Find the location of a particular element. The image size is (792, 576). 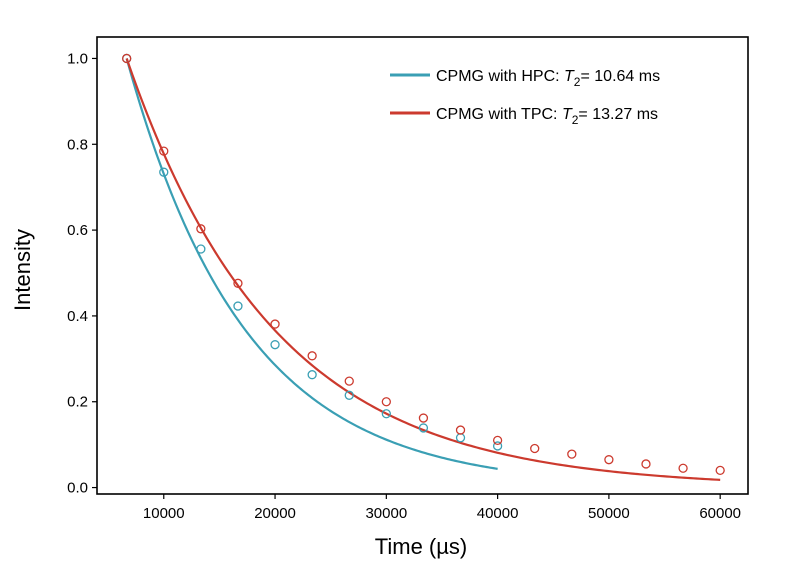

x-tick-label: 30000 is located at coordinates (386, 513).